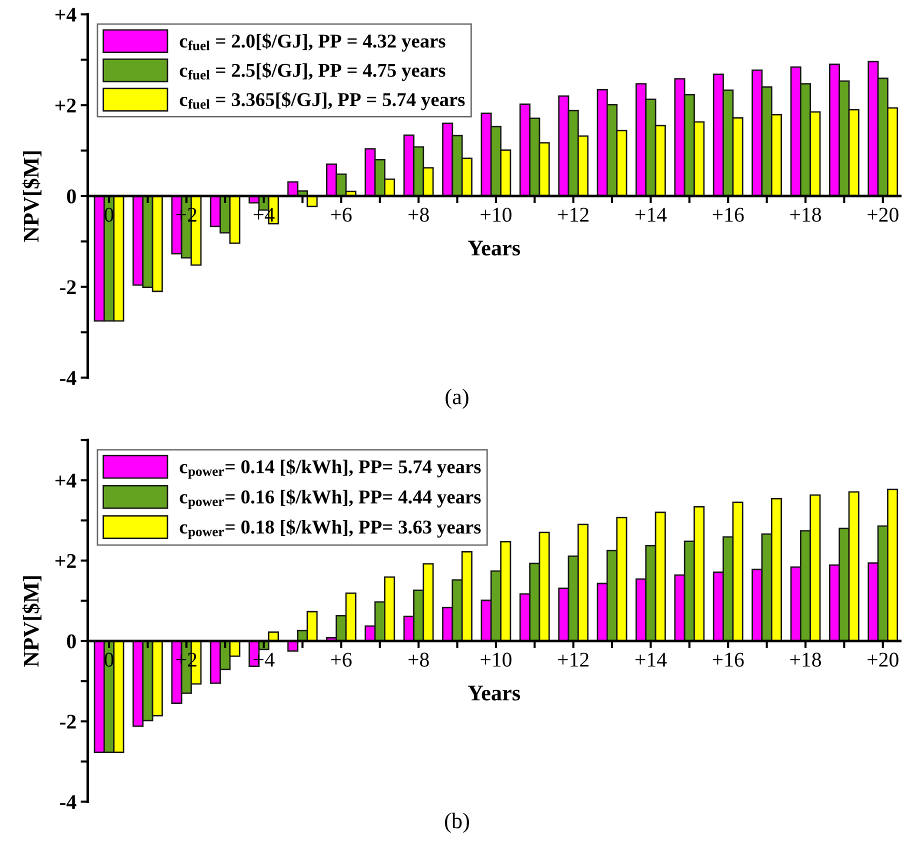 The height and width of the screenshot is (843, 914). Describe the element at coordinates (322, 101) in the screenshot. I see `legend-label: c$_{fuel}$ = 3.365[$/GJ], PP = 5.74 years` at that location.